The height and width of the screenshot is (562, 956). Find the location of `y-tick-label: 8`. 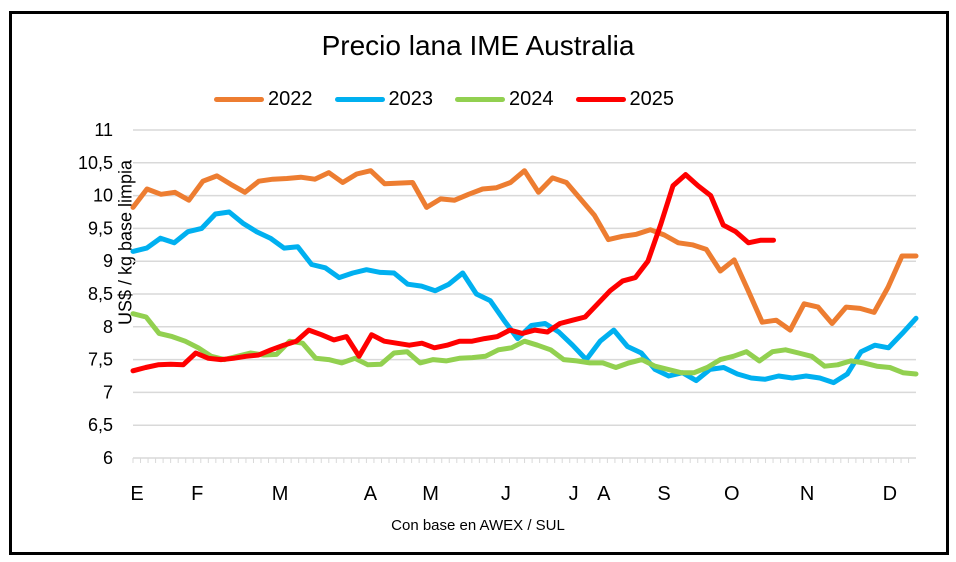

y-tick-label: 8 is located at coordinates (108, 327).